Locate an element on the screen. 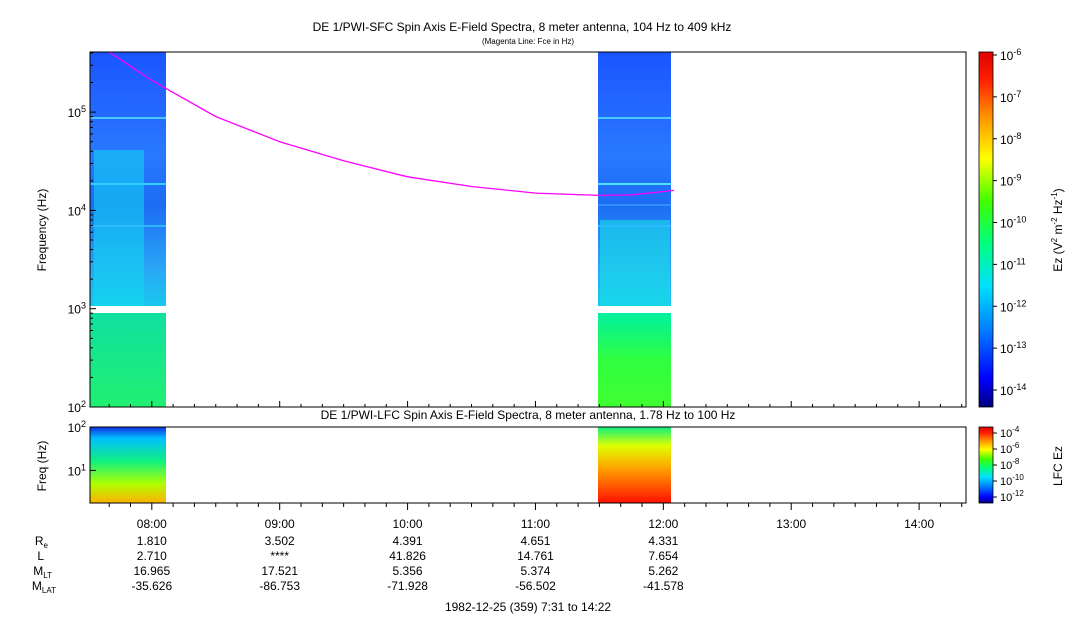 Image resolution: width=1083 pixels, height=620 pixels. time-tick-label: 12:00 is located at coordinates (663, 524).